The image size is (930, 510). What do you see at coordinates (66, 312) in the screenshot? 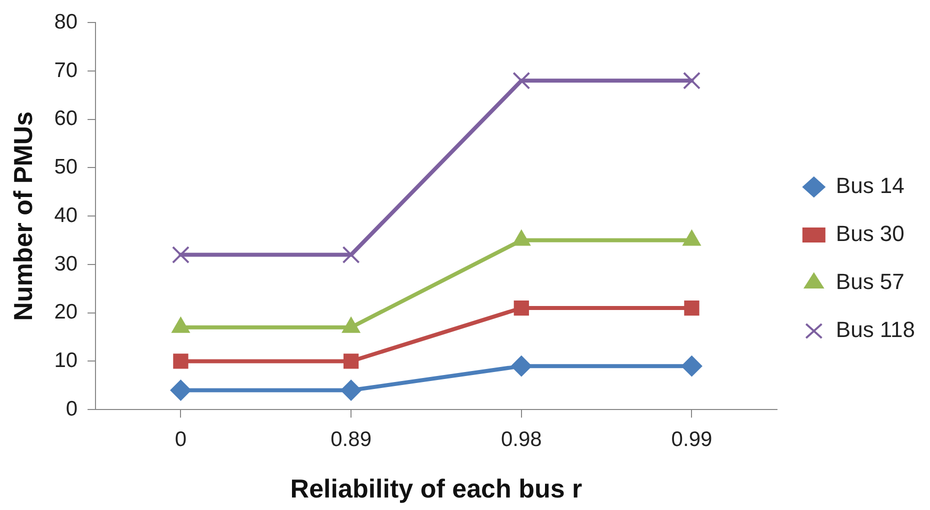
I see `y-tick-label: 20` at bounding box center [66, 312].